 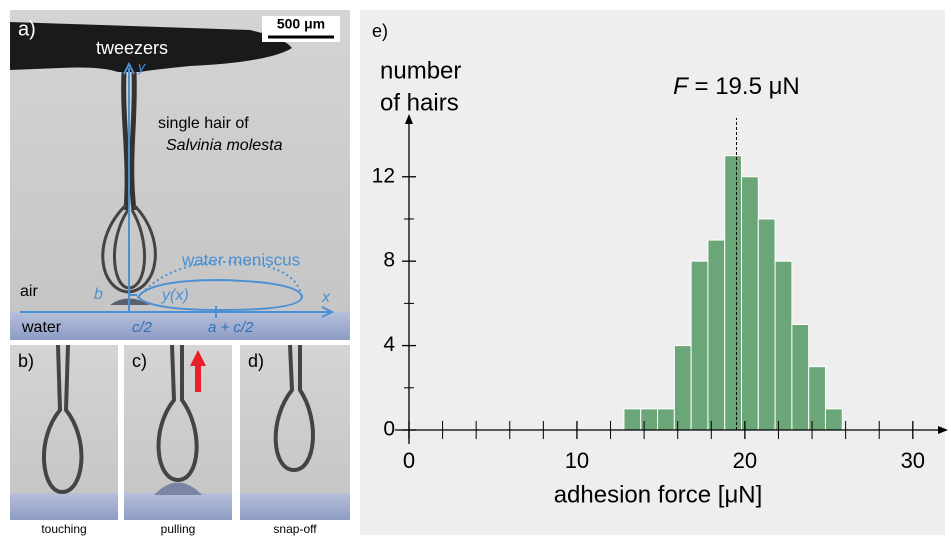 I want to click on hair-label: Salvinia molesta, so click(x=224, y=145).